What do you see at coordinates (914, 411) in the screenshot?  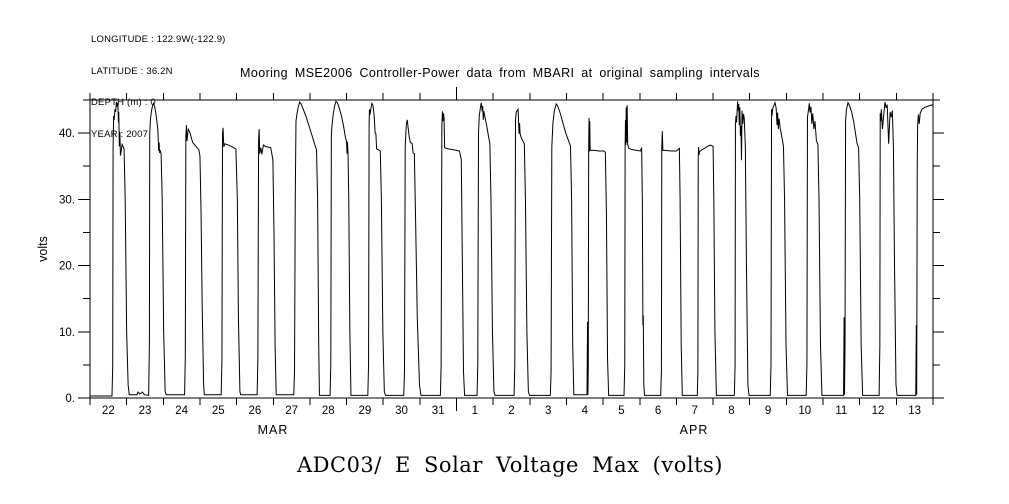 I see `x-axis-day-label: 13` at bounding box center [914, 411].